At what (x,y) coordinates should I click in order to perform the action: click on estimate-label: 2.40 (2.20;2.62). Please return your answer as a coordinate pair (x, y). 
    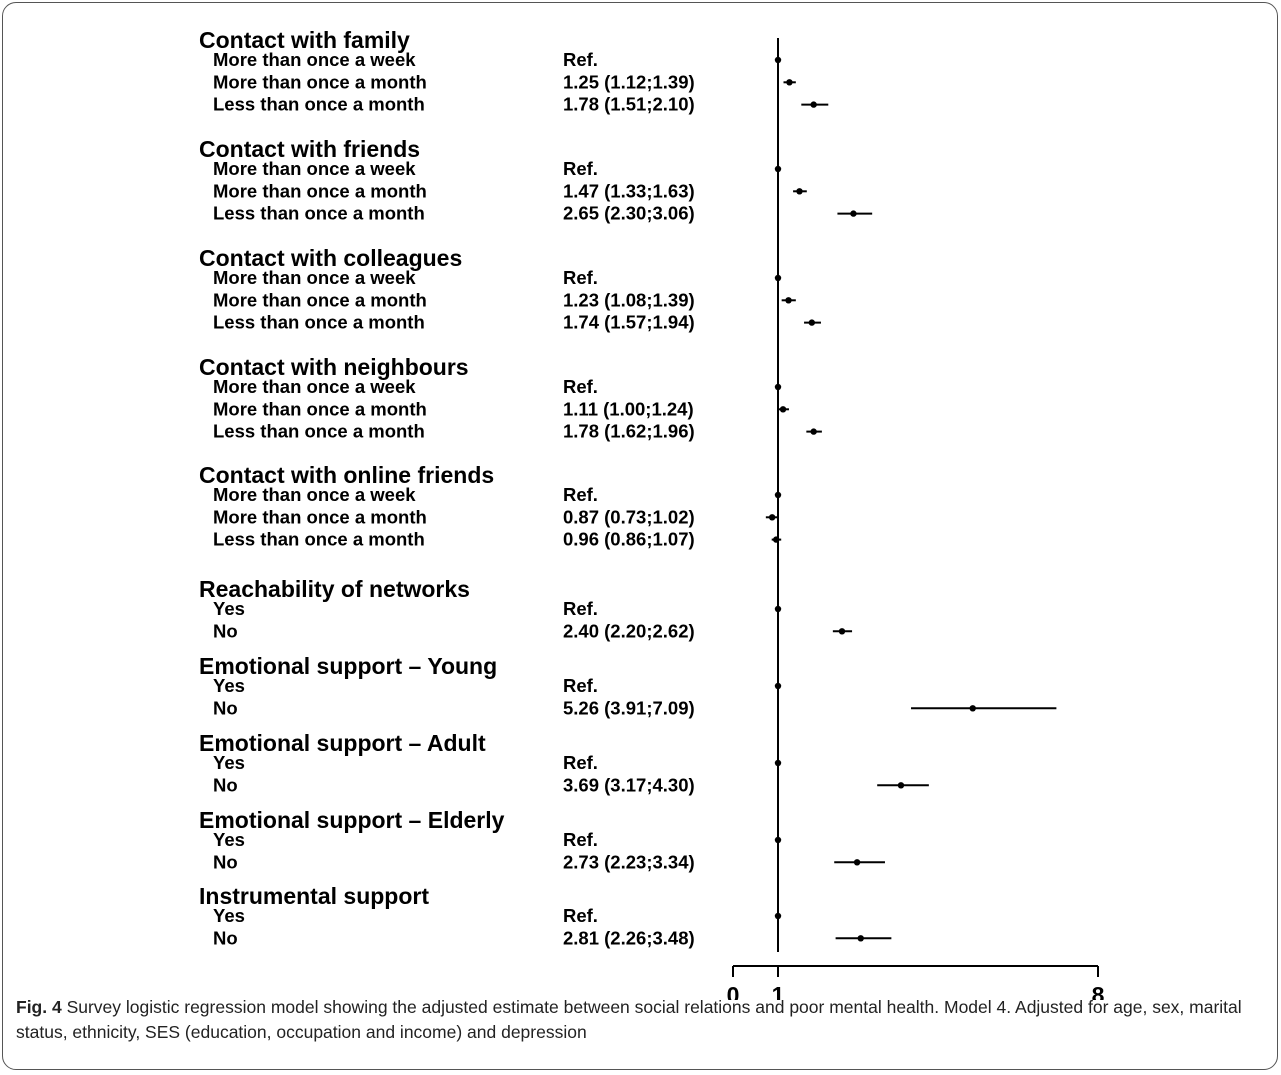
    Looking at the image, I should click on (629, 630).